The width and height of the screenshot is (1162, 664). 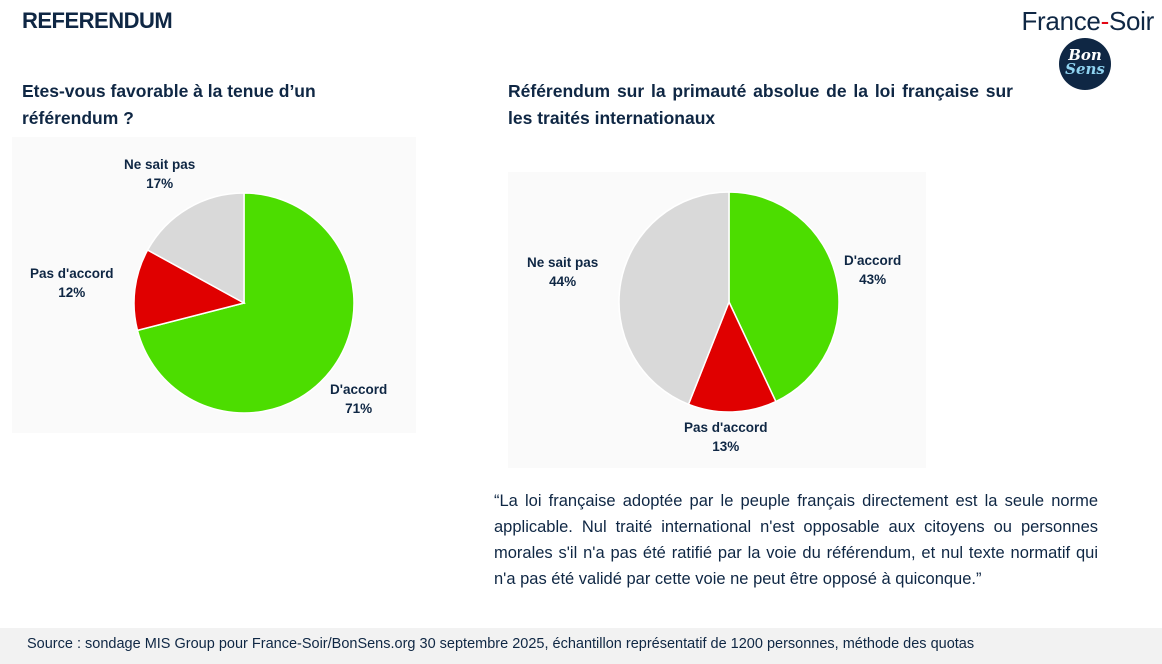 I want to click on slice-label-unknown-right: Ne sait pas 44%, so click(x=562, y=272).